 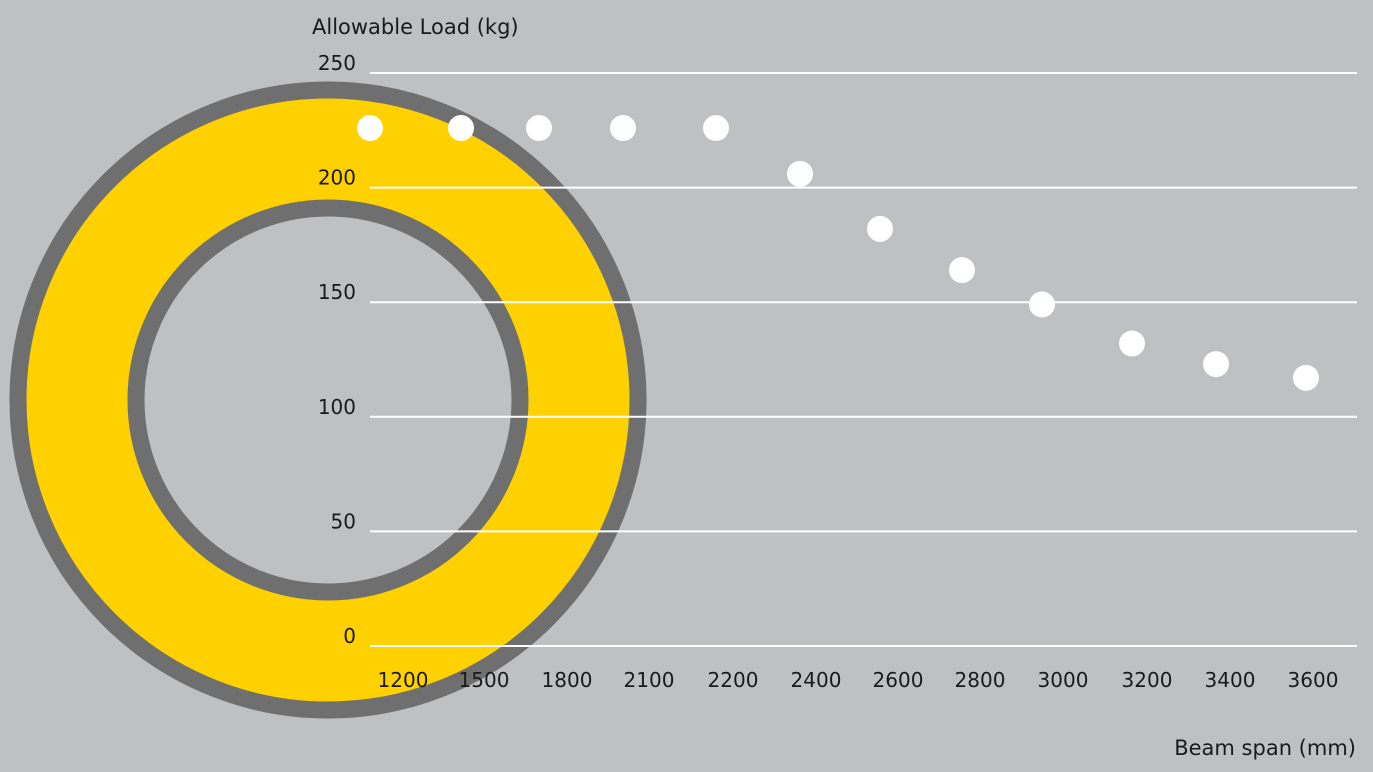 What do you see at coordinates (1230, 680) in the screenshot?
I see `x-tick-label: 3400` at bounding box center [1230, 680].